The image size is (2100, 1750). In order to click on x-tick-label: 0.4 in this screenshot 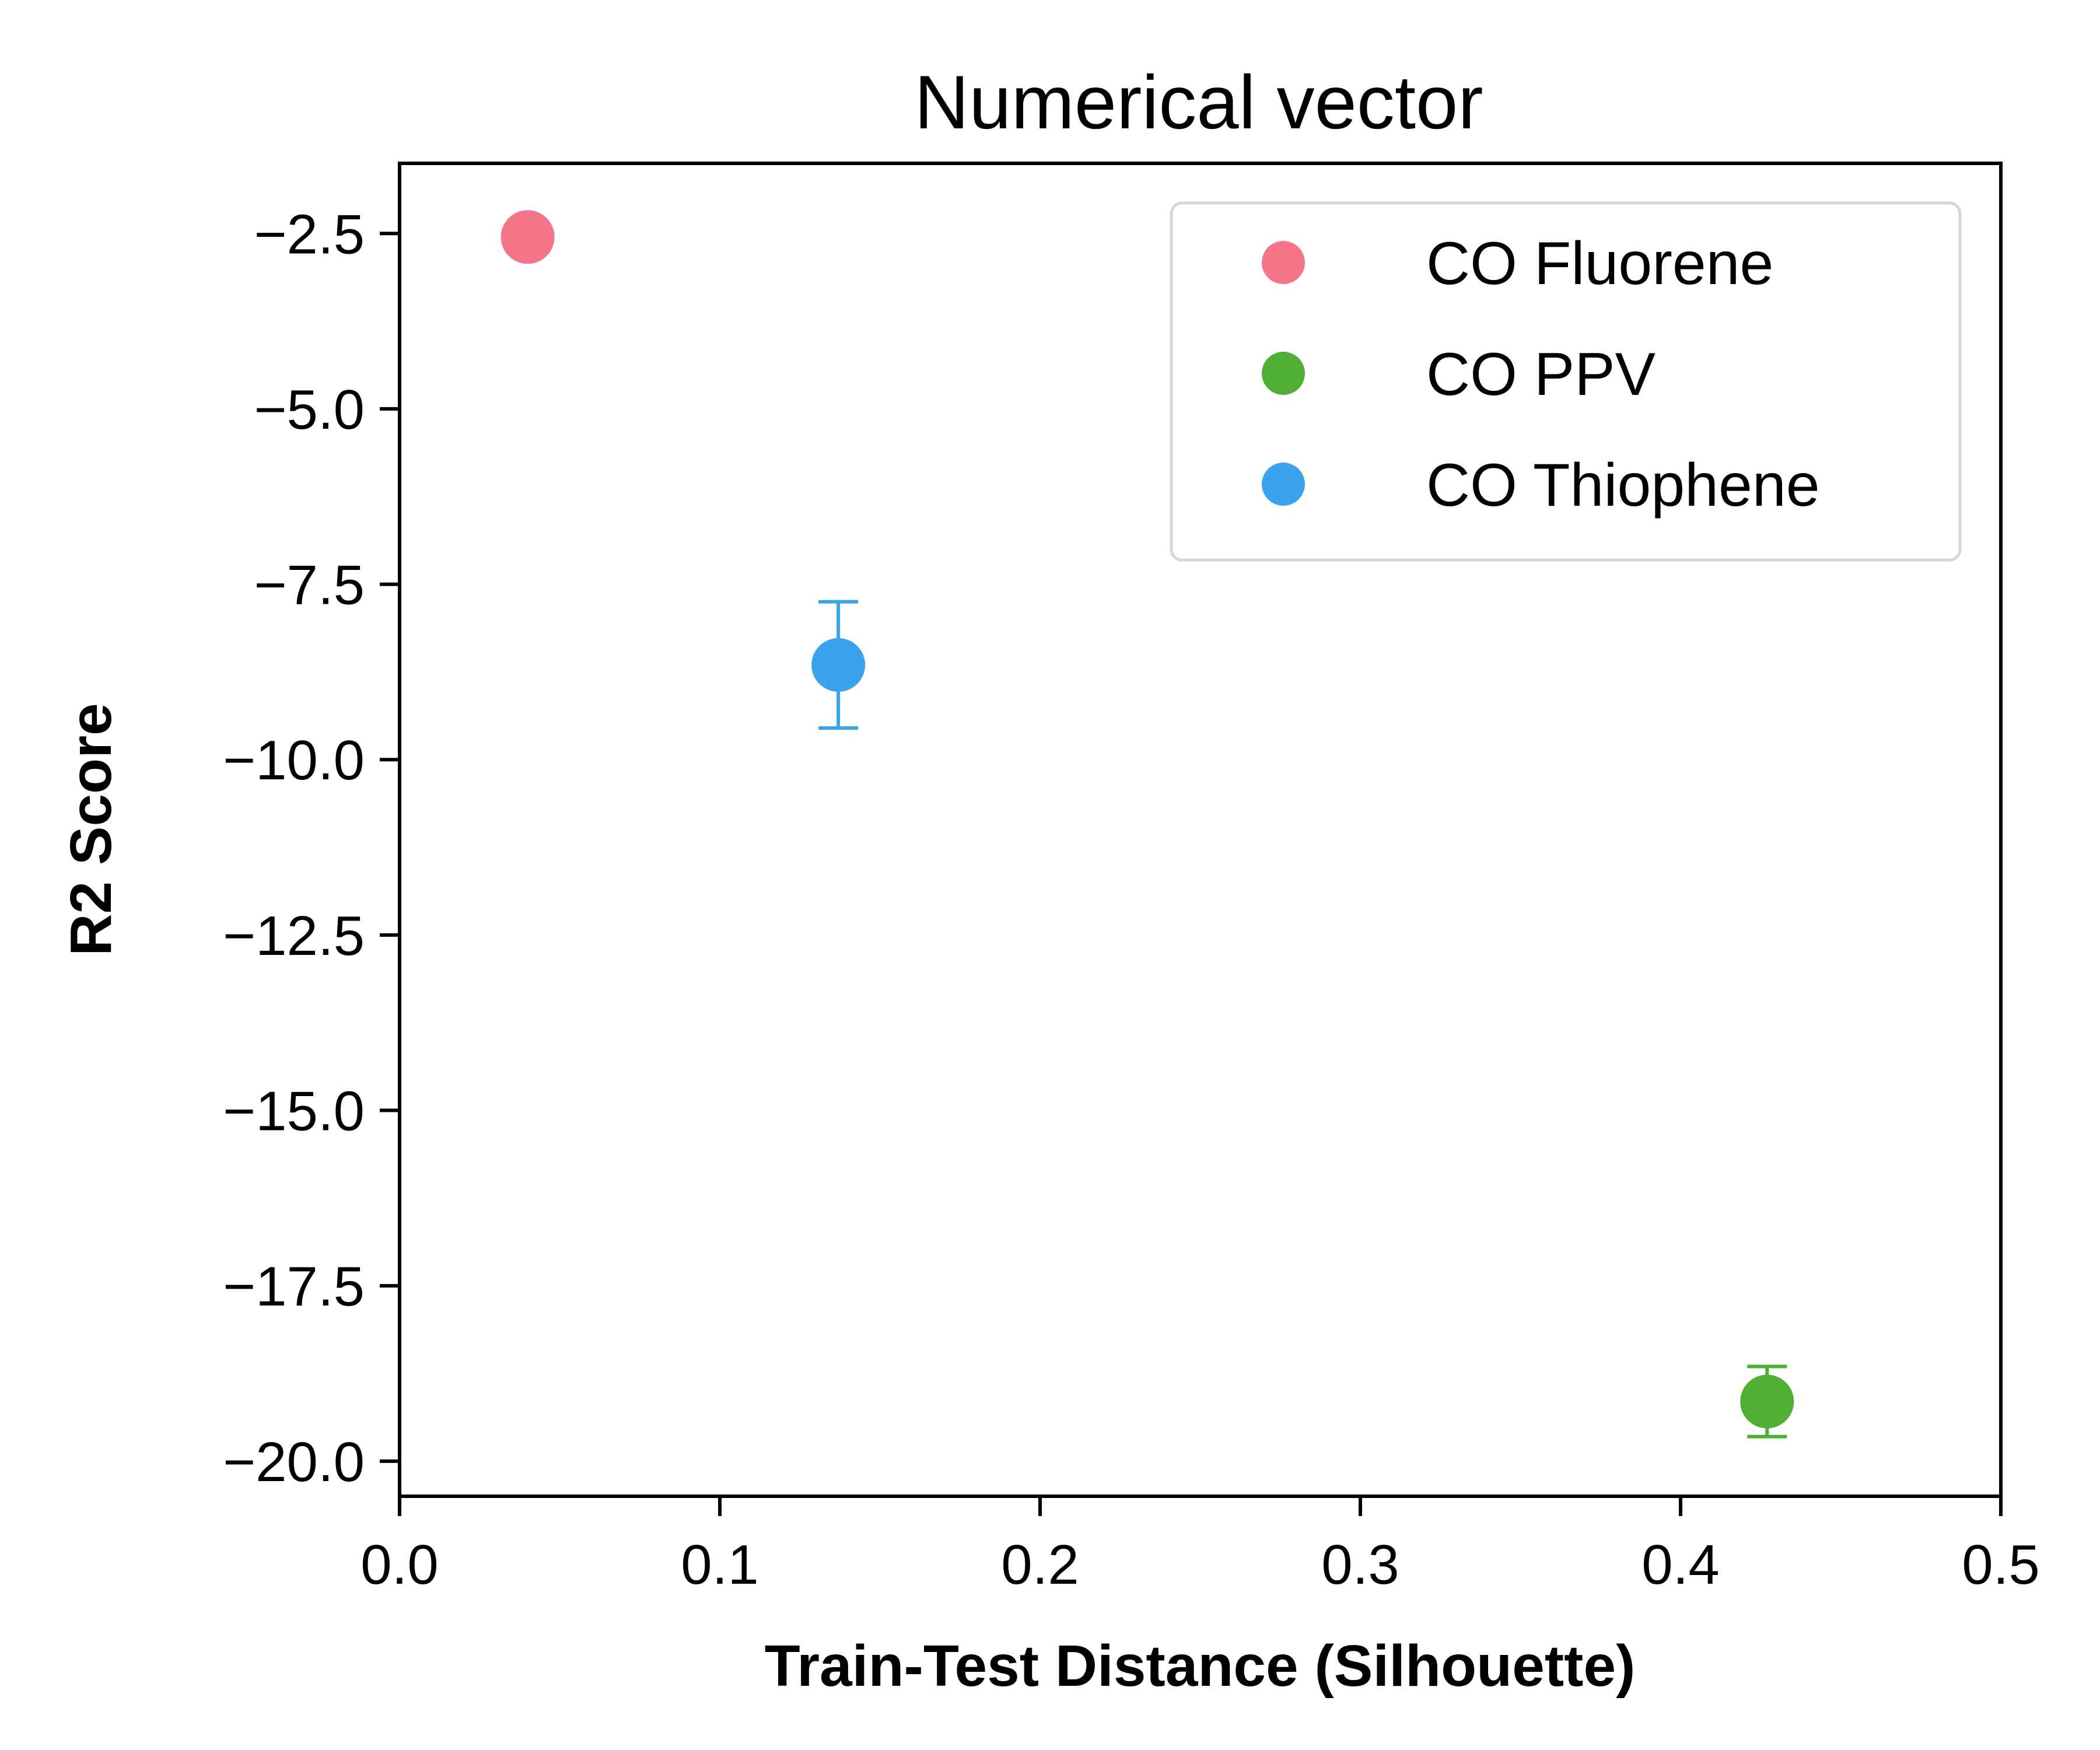, I will do `click(1680, 1565)`.